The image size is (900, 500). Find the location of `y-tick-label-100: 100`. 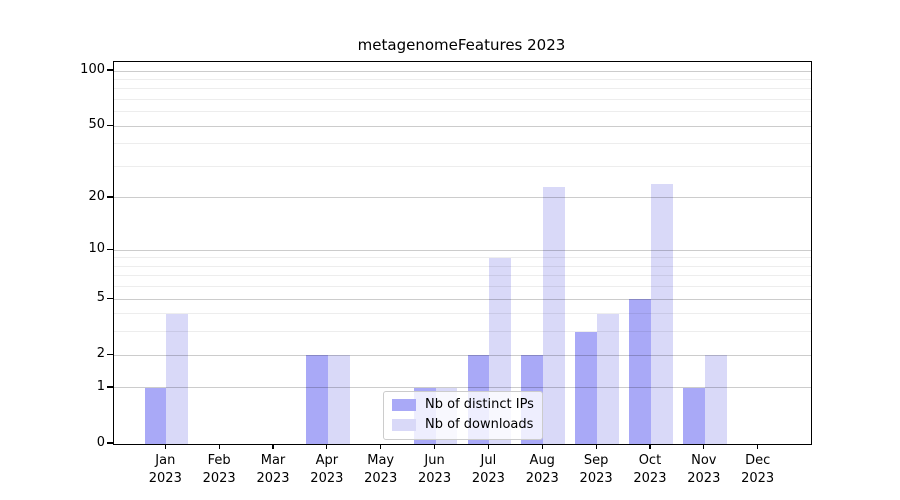

y-tick-label-100: 100 is located at coordinates (92, 69).